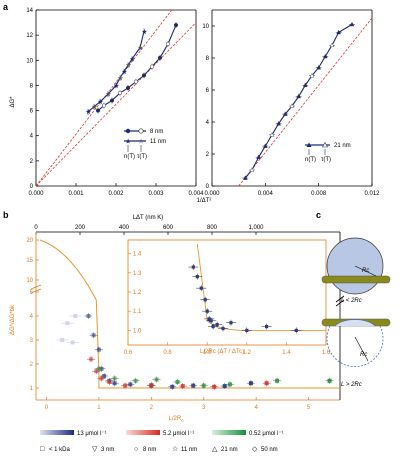  Describe the element at coordinates (208, 91) in the screenshot. I see `a-right-ytick: 6` at that location.